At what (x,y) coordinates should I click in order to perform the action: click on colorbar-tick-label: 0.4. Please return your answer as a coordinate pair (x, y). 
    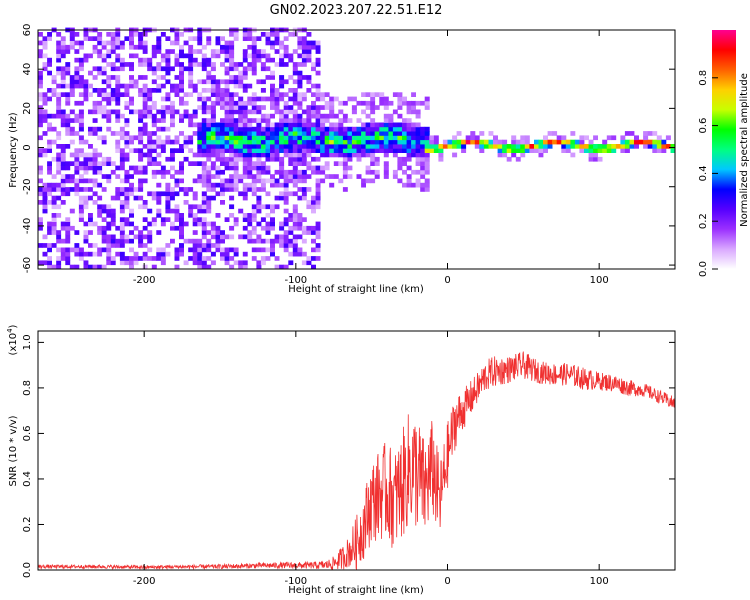
    Looking at the image, I should click on (703, 173).